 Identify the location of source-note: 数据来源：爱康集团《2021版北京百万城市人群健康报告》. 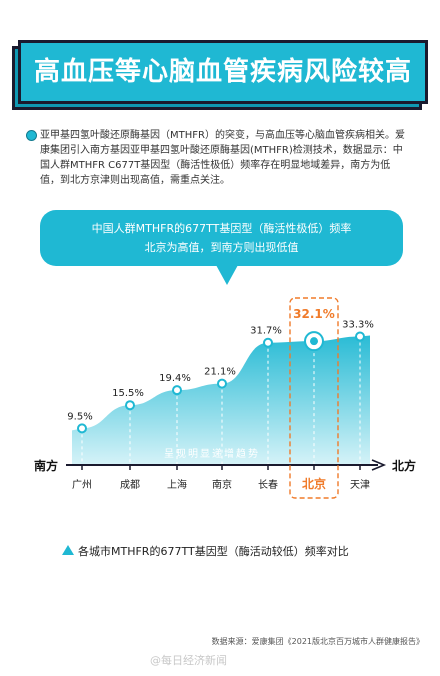
(317, 641).